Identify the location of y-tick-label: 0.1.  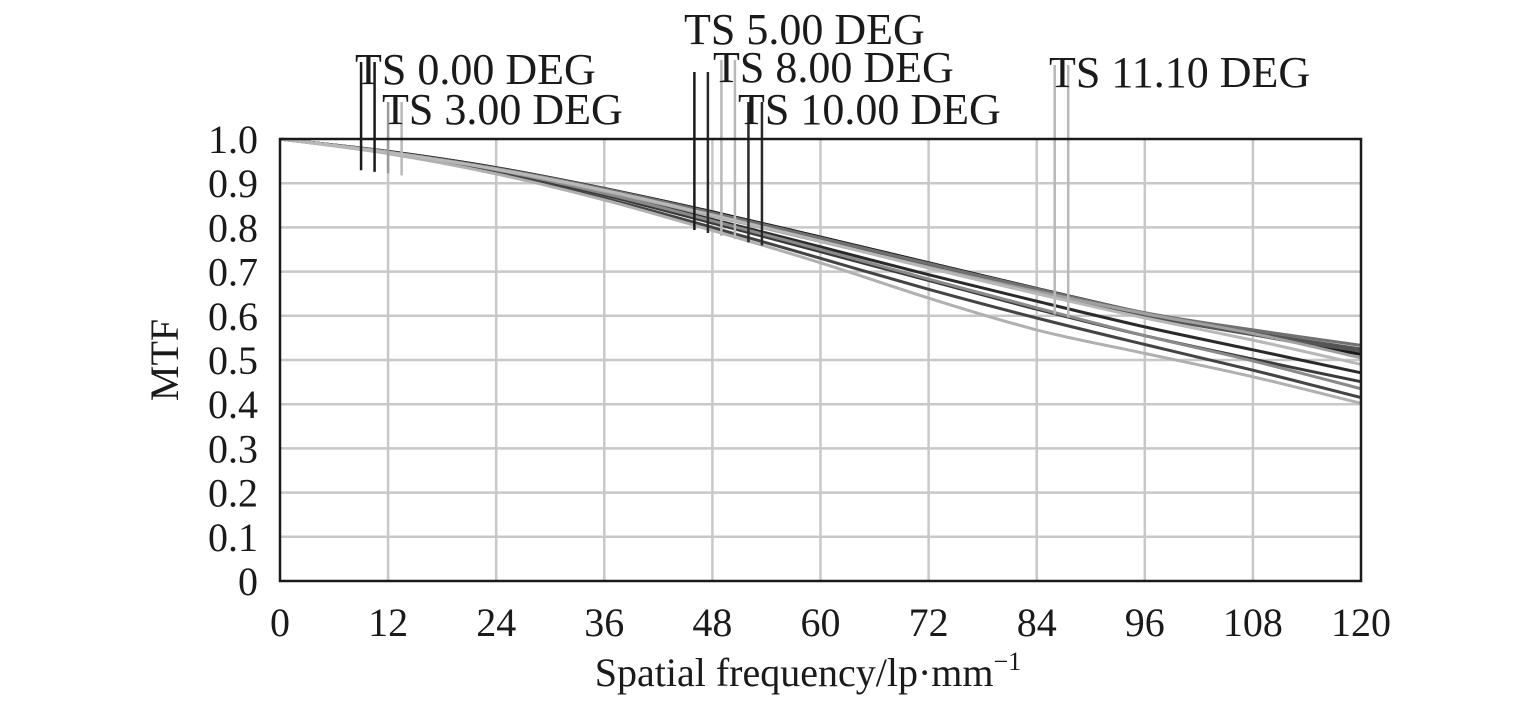
(233, 537).